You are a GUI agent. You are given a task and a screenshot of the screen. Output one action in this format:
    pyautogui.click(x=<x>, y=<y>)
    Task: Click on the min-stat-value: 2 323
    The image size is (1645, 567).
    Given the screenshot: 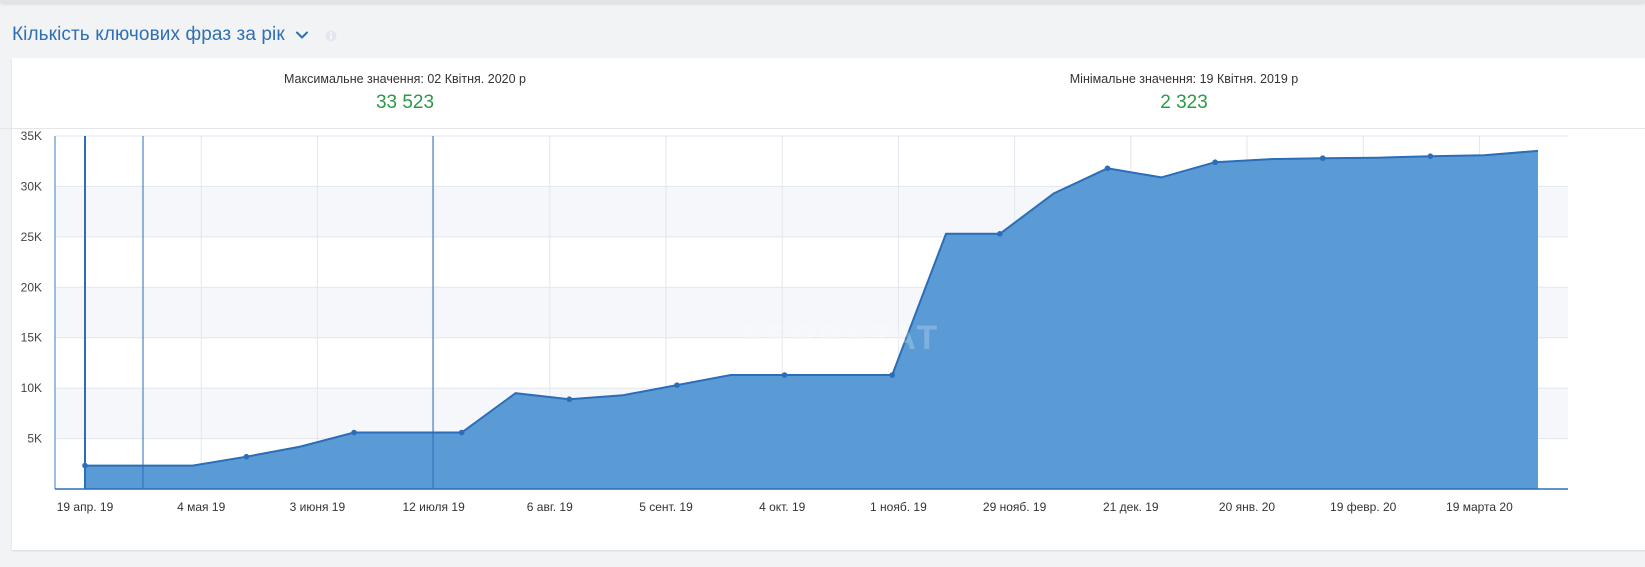 What is the action you would take?
    pyautogui.click(x=1184, y=102)
    